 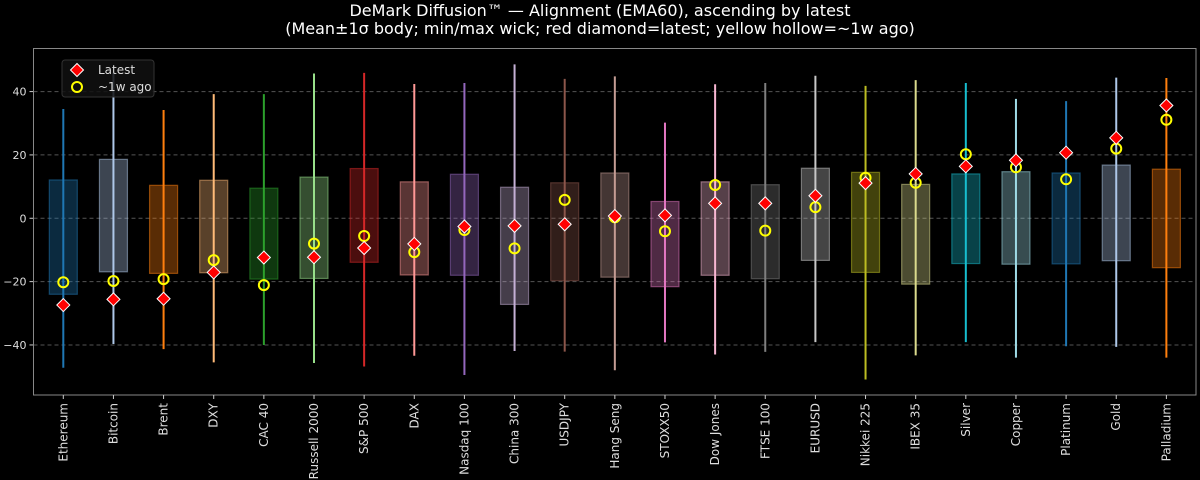 I want to click on x-tick-label: Ethereum, so click(x=63, y=432).